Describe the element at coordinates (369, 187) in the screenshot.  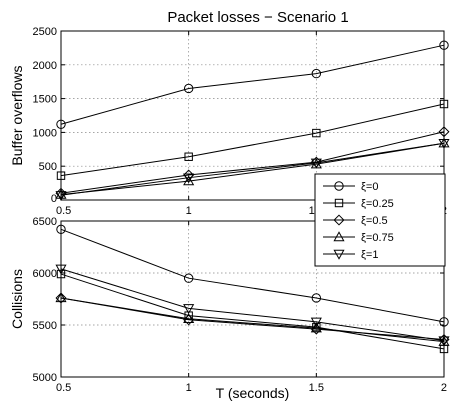
I see `legend-label: ξ=0` at that location.